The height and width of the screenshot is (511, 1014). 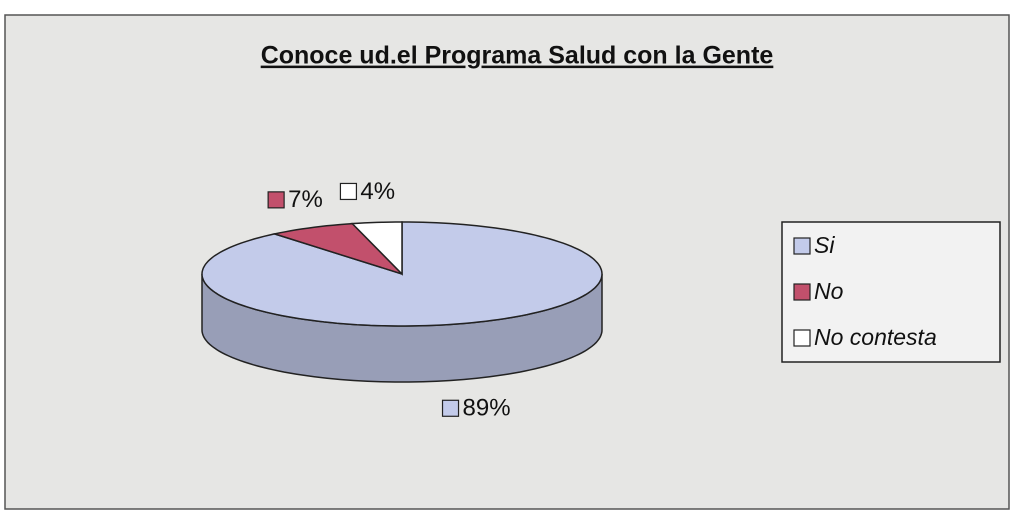 I want to click on legend, so click(x=891, y=292).